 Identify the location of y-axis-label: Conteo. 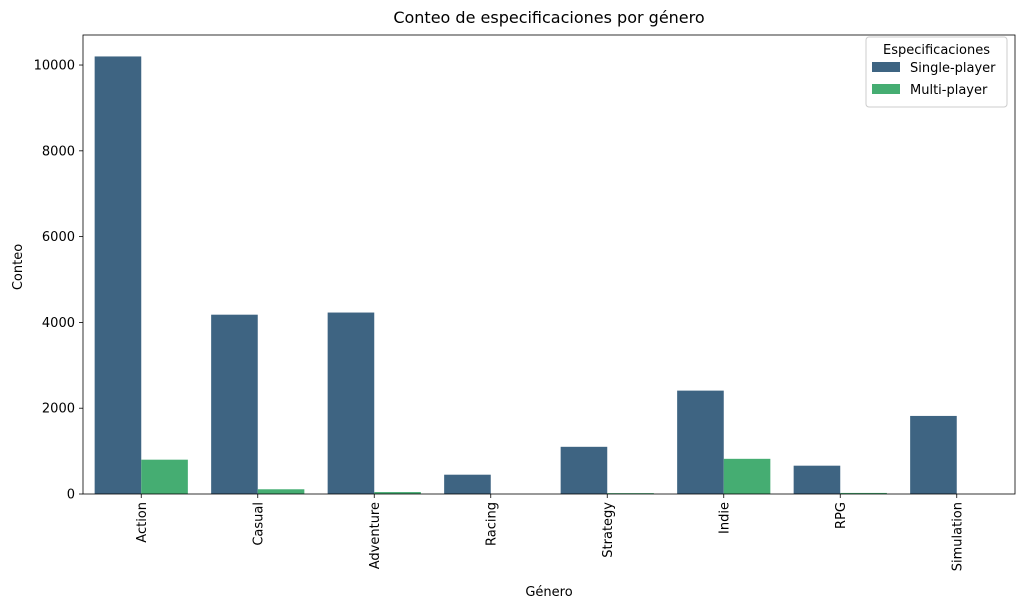
(18, 267).